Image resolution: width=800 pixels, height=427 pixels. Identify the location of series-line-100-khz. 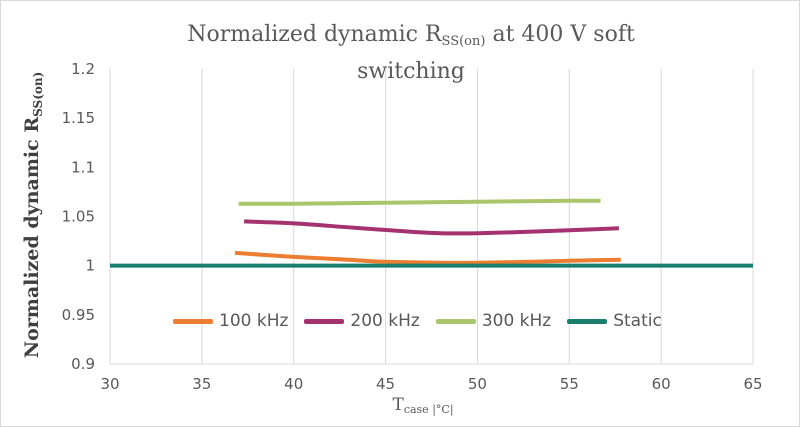
(427, 257).